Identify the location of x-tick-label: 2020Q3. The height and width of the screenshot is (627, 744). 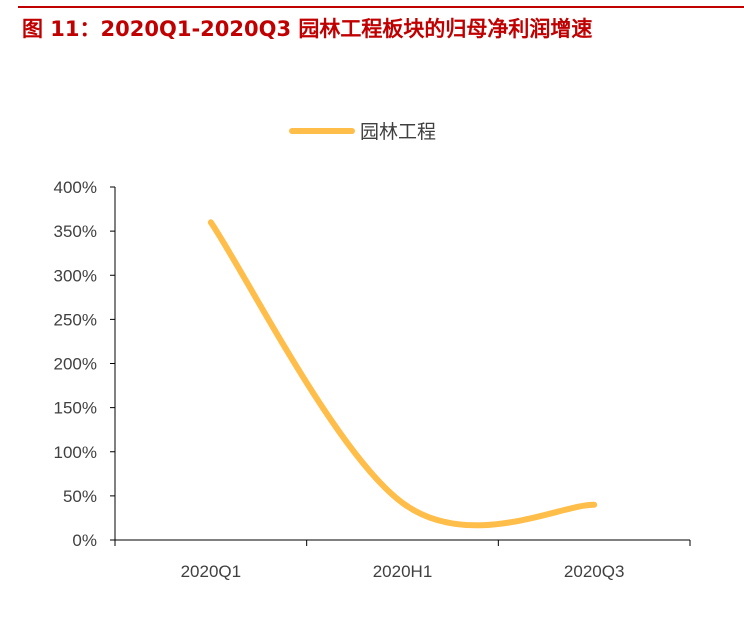
(594, 571).